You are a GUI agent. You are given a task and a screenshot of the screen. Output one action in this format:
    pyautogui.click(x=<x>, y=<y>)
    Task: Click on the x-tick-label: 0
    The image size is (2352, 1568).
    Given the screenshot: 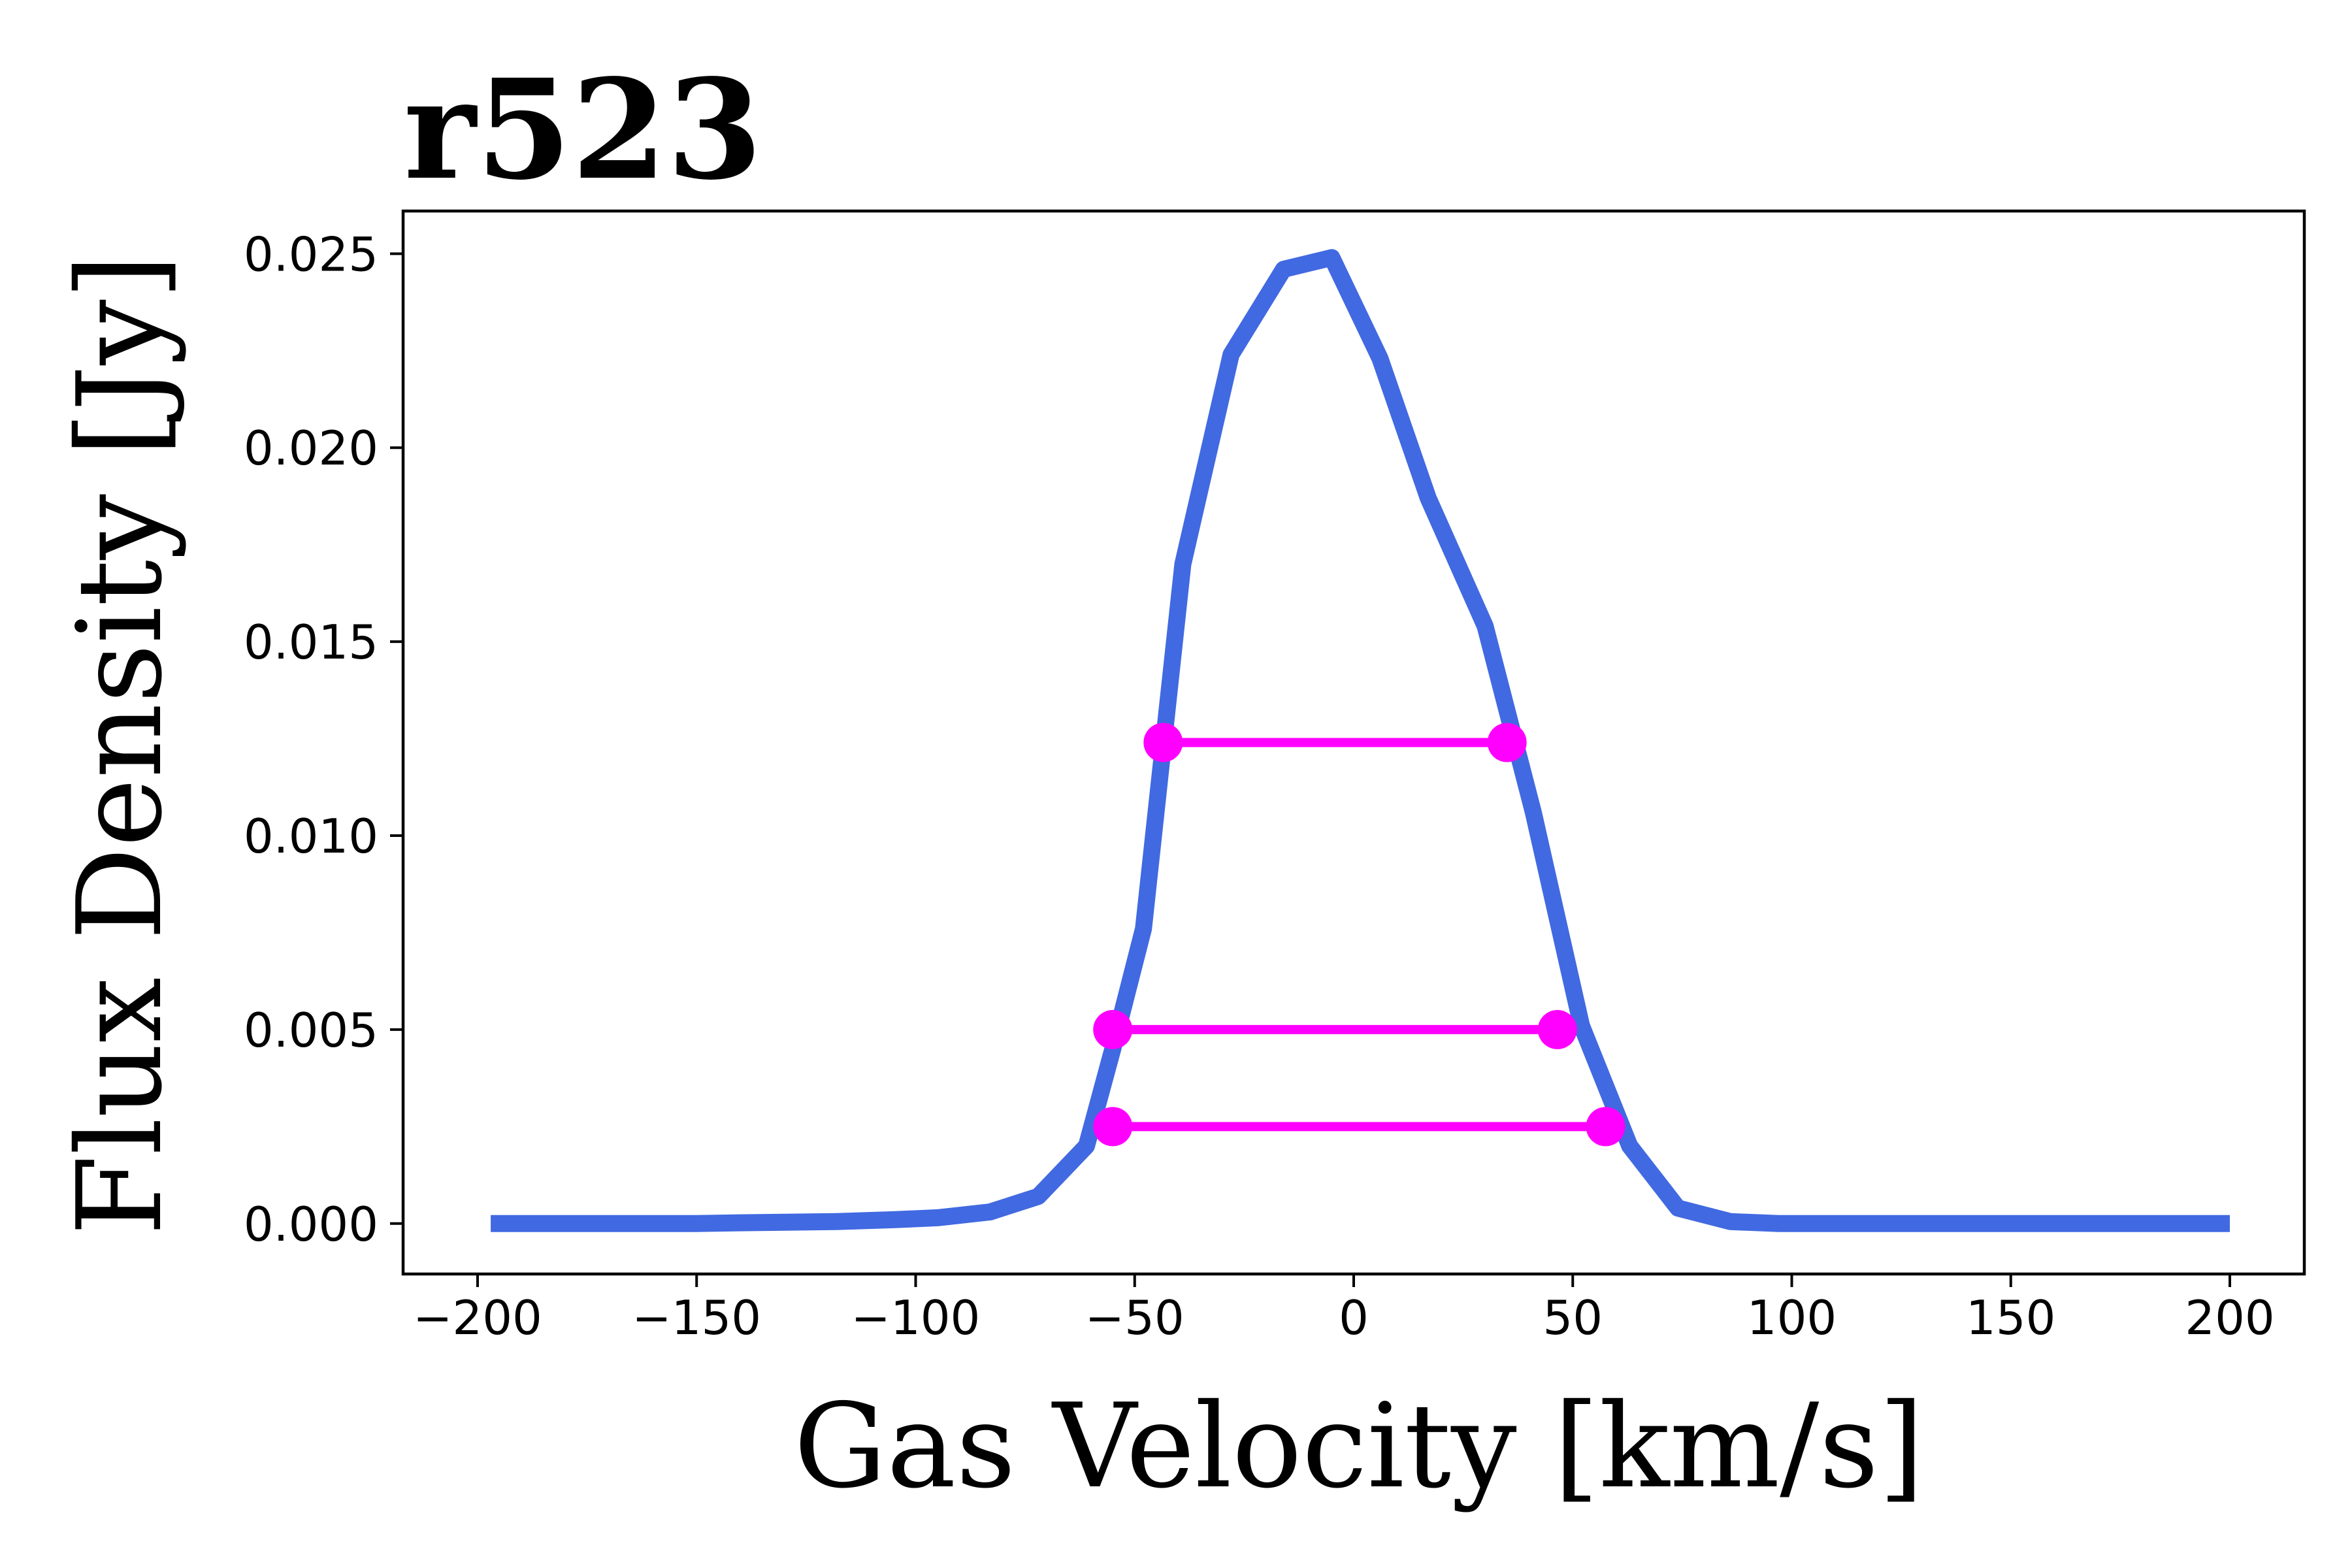 What is the action you would take?
    pyautogui.click(x=1354, y=1317)
    